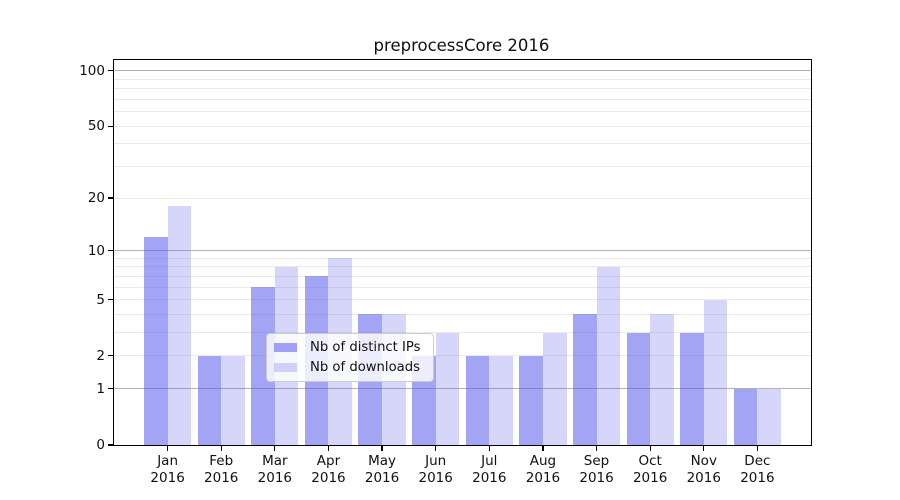  Describe the element at coordinates (100, 445) in the screenshot. I see `y-tick-label-0: 0` at that location.